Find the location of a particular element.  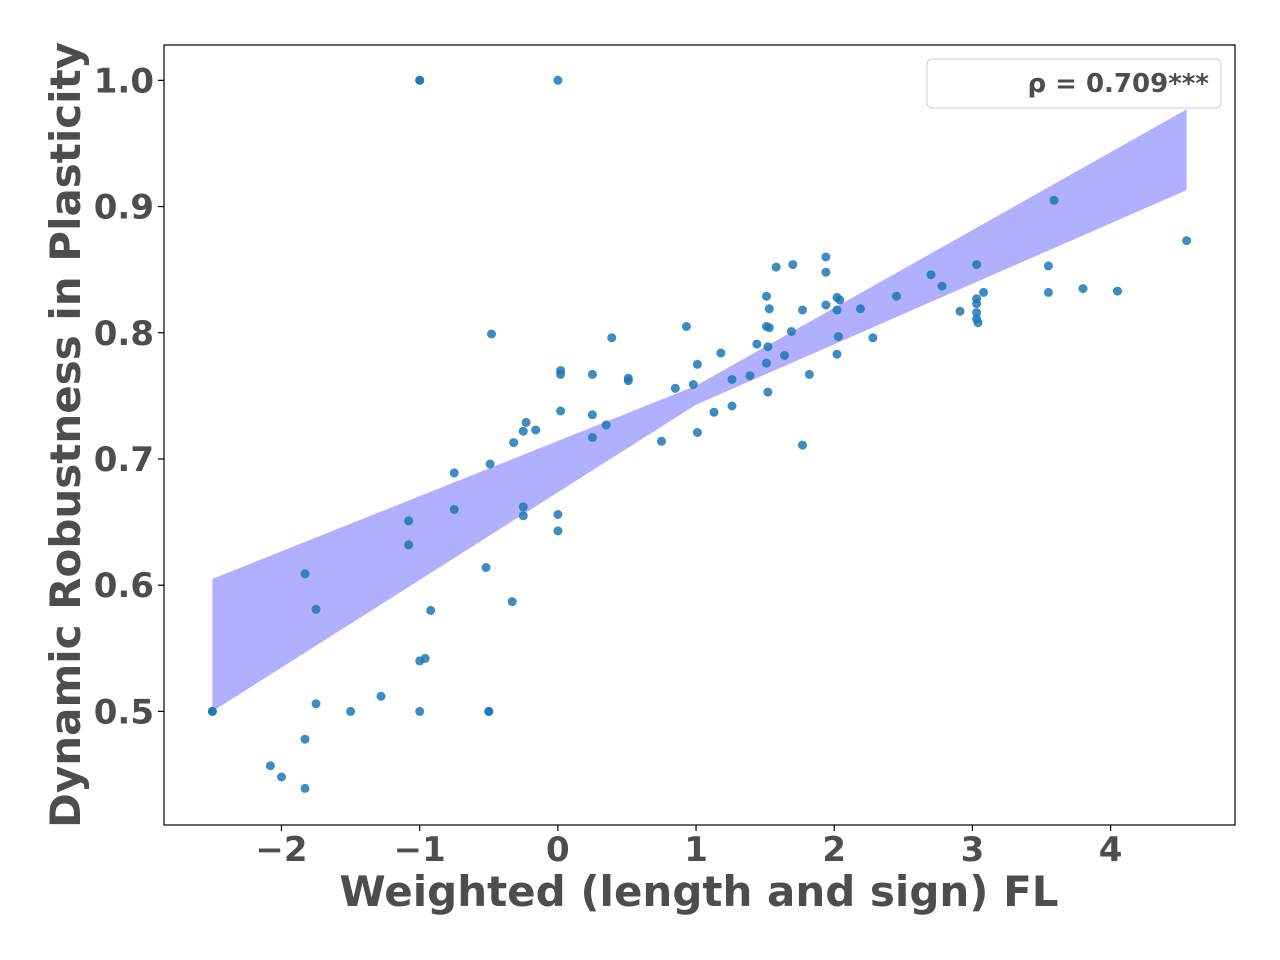

y-axis: 0.5 0.6 0.7 0.8 0.9 1.0 is located at coordinates (129, 396).